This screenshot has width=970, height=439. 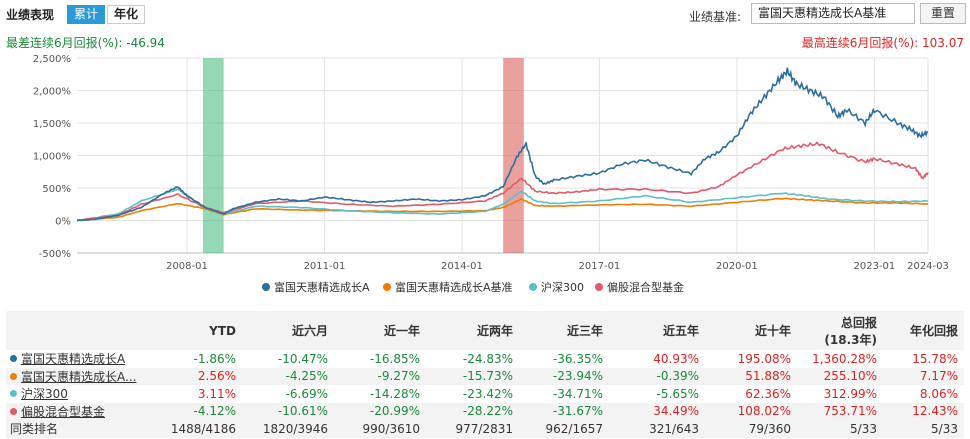 What do you see at coordinates (214, 411) in the screenshot?
I see `table-cell: -4.12%` at bounding box center [214, 411].